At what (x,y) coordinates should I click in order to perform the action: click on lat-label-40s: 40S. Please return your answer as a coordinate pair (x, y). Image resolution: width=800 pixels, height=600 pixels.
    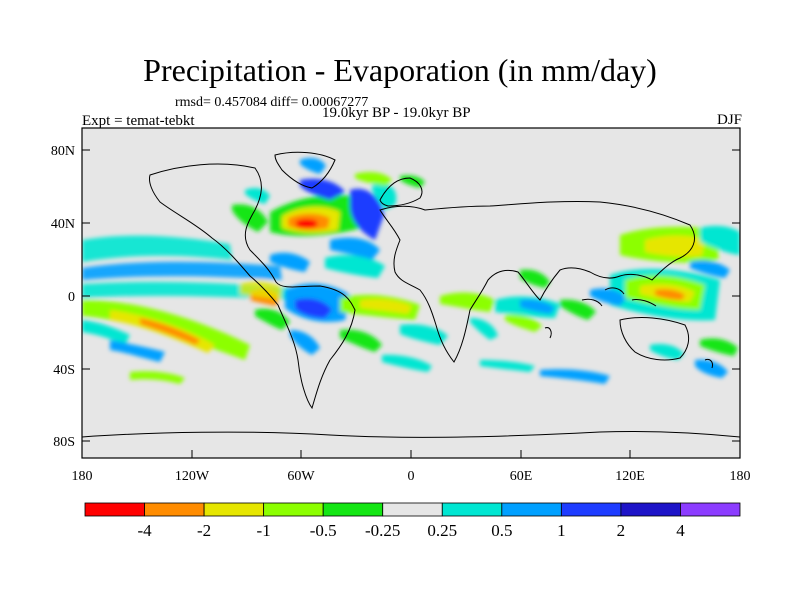
    Looking at the image, I should click on (64, 370).